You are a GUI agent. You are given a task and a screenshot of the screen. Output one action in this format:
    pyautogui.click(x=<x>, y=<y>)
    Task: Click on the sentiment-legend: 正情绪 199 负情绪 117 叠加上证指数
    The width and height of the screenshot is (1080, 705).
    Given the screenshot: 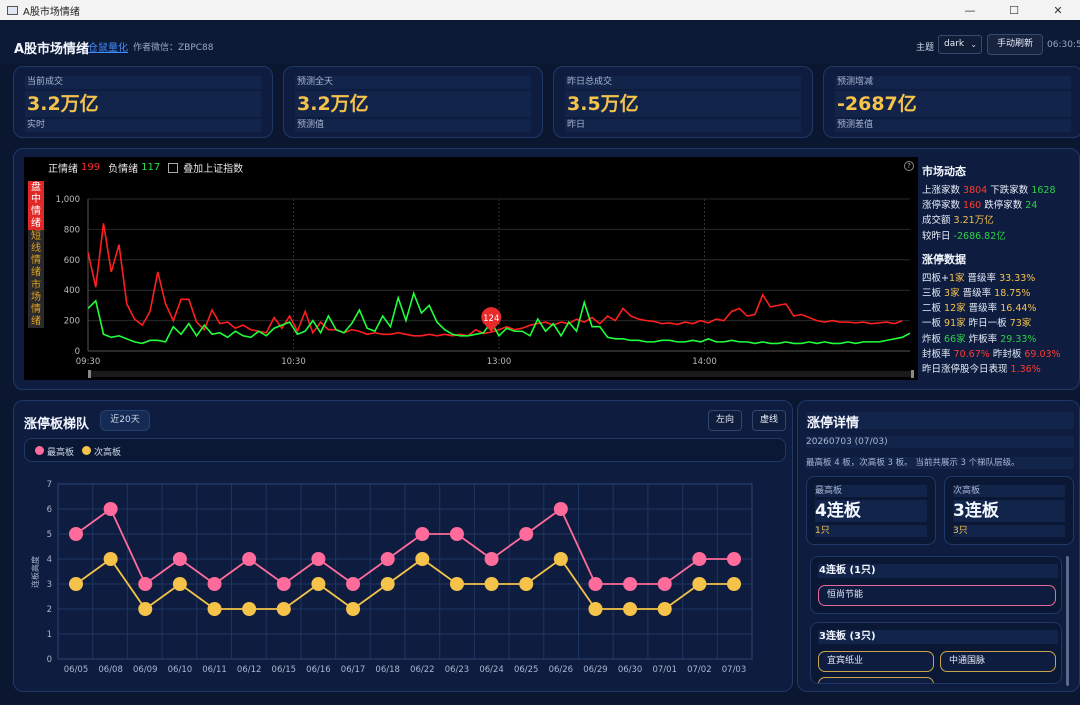 What is the action you would take?
    pyautogui.click(x=145, y=167)
    